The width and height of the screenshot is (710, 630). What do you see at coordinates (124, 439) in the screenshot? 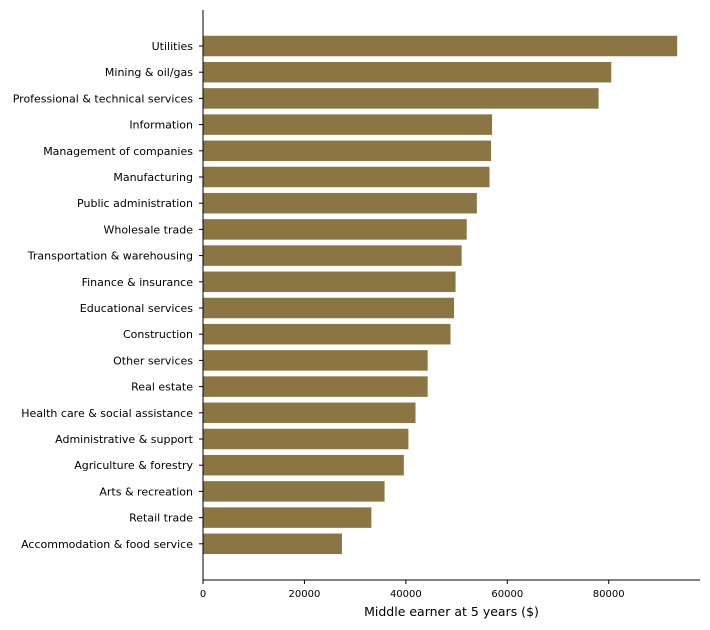
I see `category-label: Administrative & support` at bounding box center [124, 439].